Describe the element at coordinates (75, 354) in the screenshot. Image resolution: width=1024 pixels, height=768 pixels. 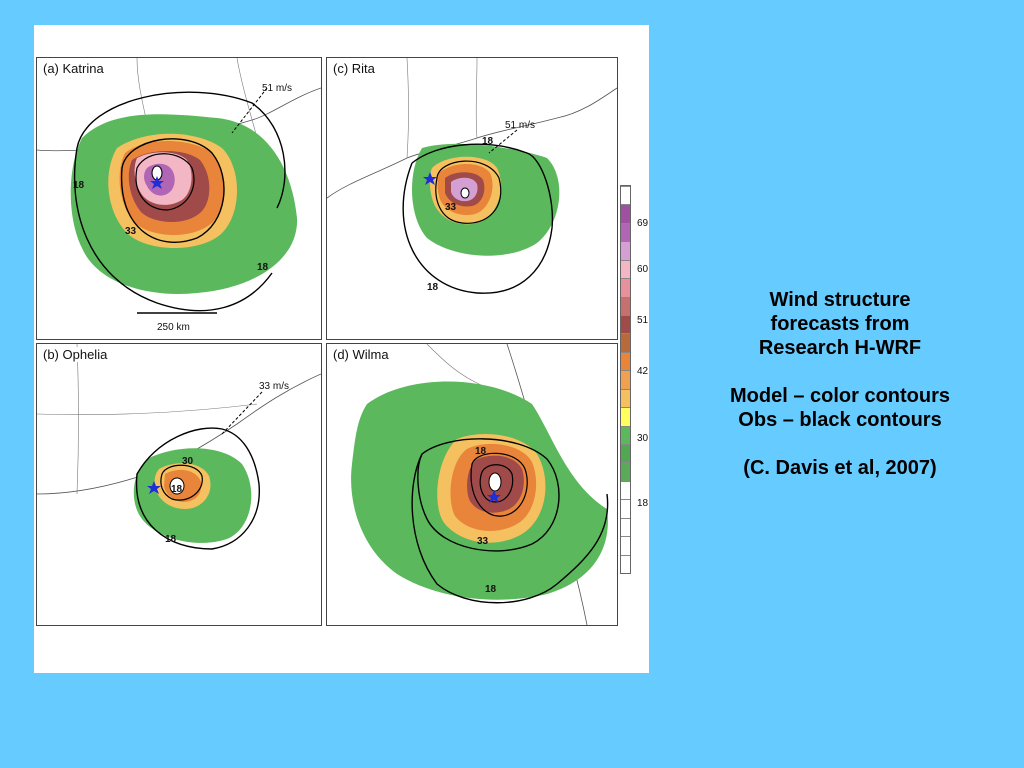
I see `panel-label: (b) Ophelia` at that location.